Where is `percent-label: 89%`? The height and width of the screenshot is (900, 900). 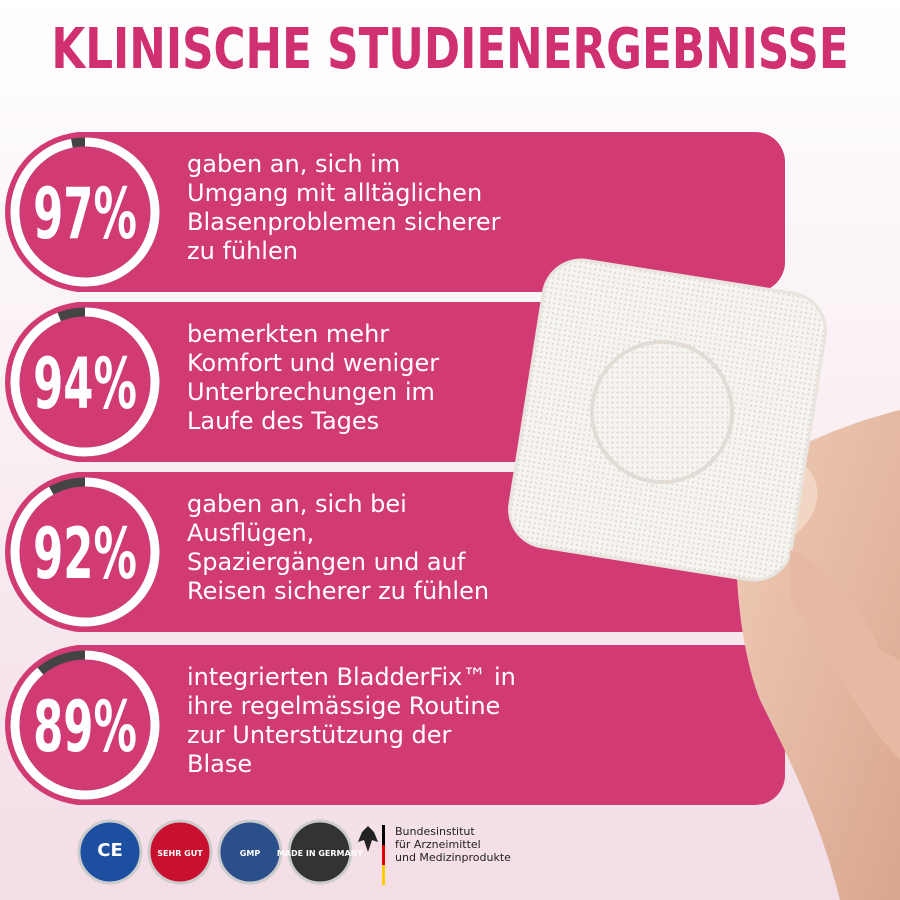 percent-label: 89% is located at coordinates (85, 727).